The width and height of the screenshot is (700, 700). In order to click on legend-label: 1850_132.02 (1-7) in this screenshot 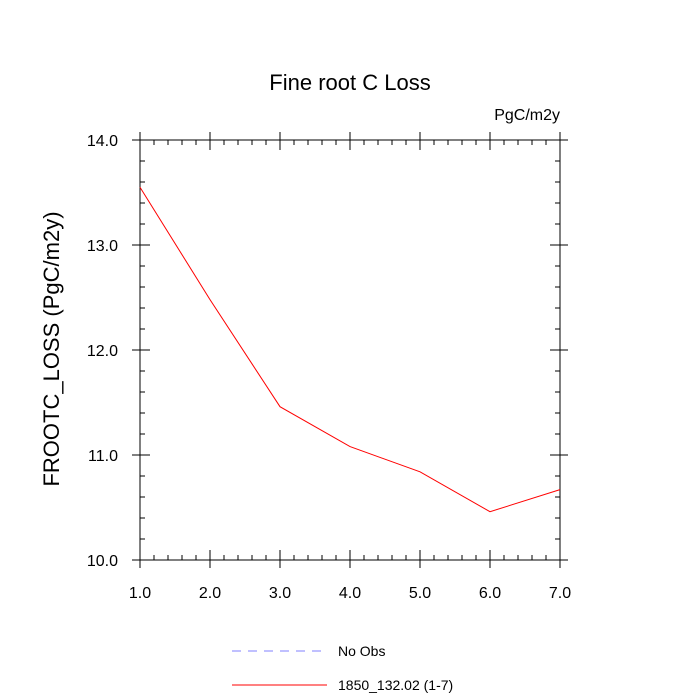, I will do `click(395, 685)`.